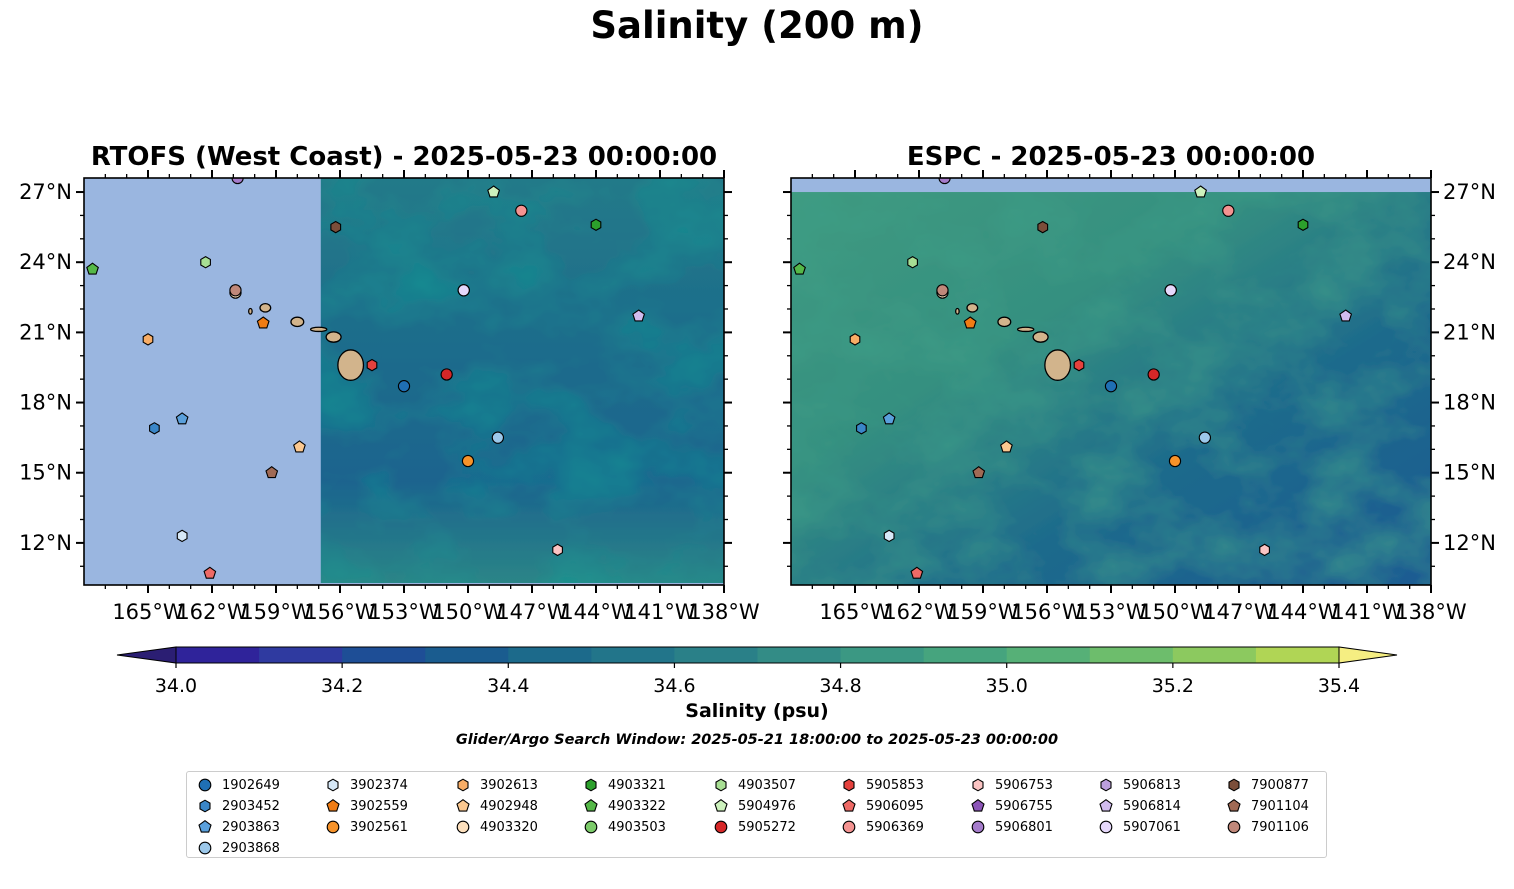 The image size is (1514, 889). What do you see at coordinates (840, 686) in the screenshot?
I see `colorbar-tick-label: 34.8` at bounding box center [840, 686].